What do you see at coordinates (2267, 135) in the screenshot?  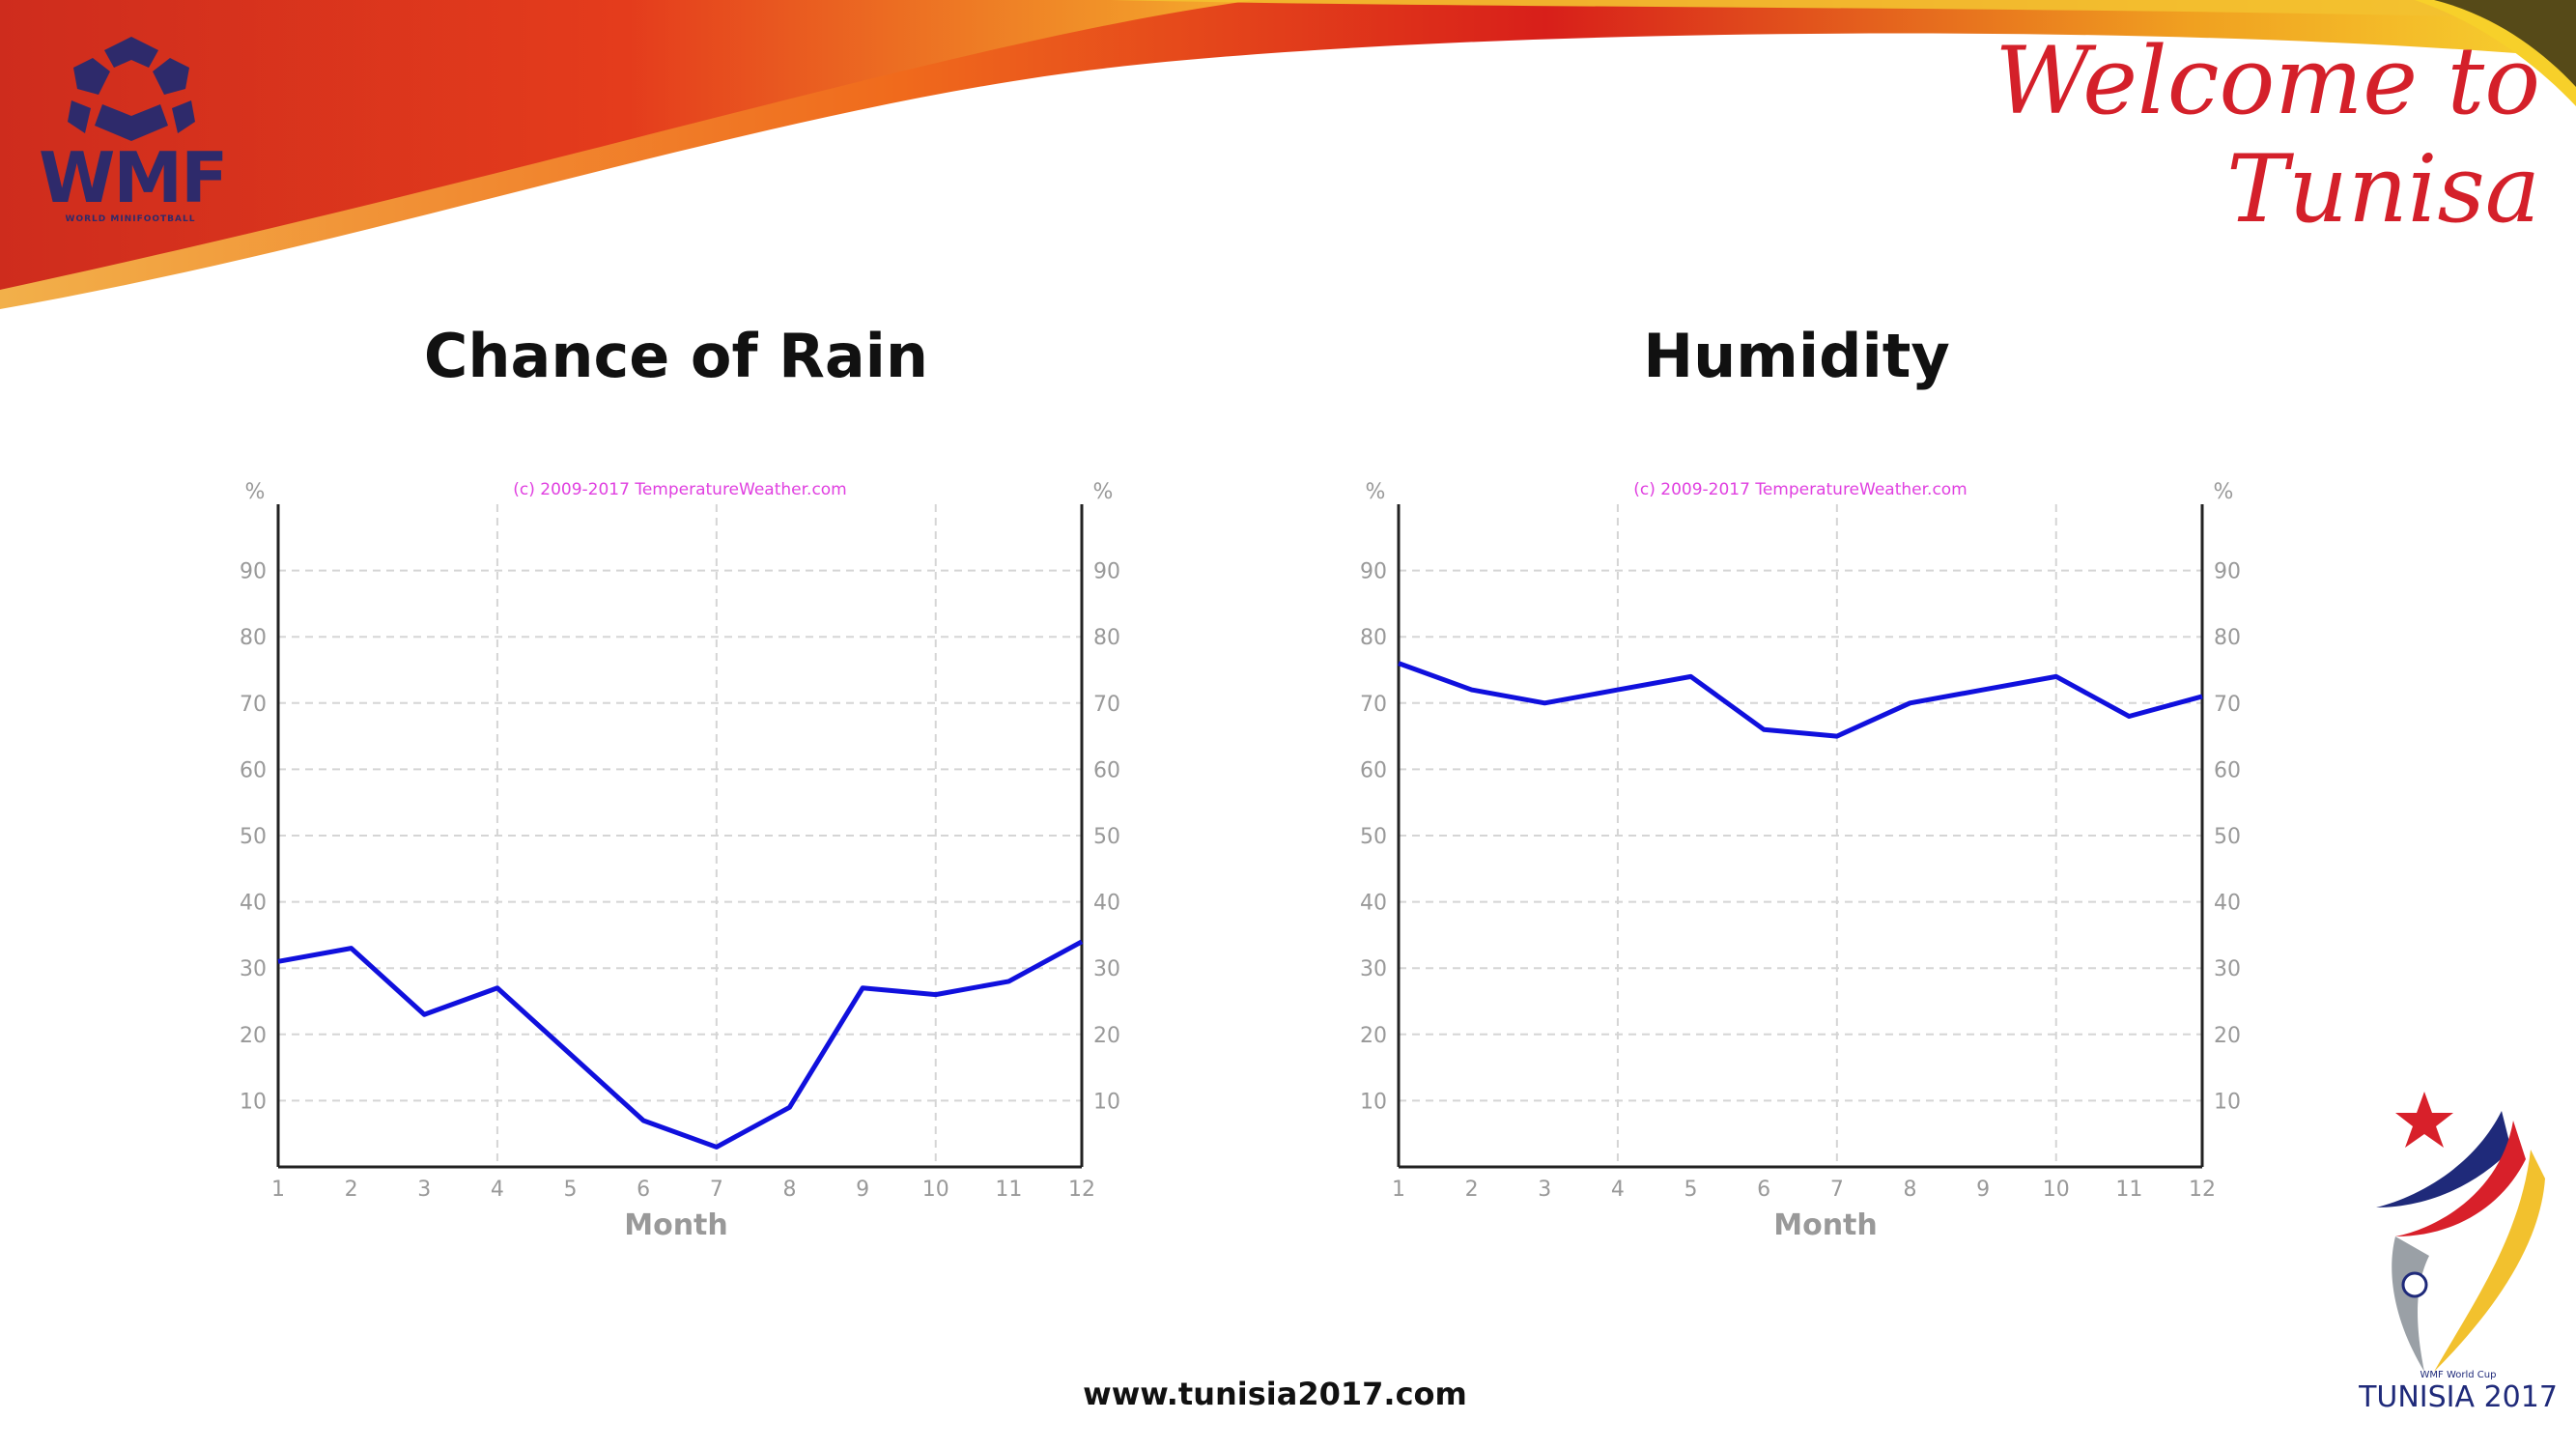 I see `welcome-heading: Welcome to Tunisa` at bounding box center [2267, 135].